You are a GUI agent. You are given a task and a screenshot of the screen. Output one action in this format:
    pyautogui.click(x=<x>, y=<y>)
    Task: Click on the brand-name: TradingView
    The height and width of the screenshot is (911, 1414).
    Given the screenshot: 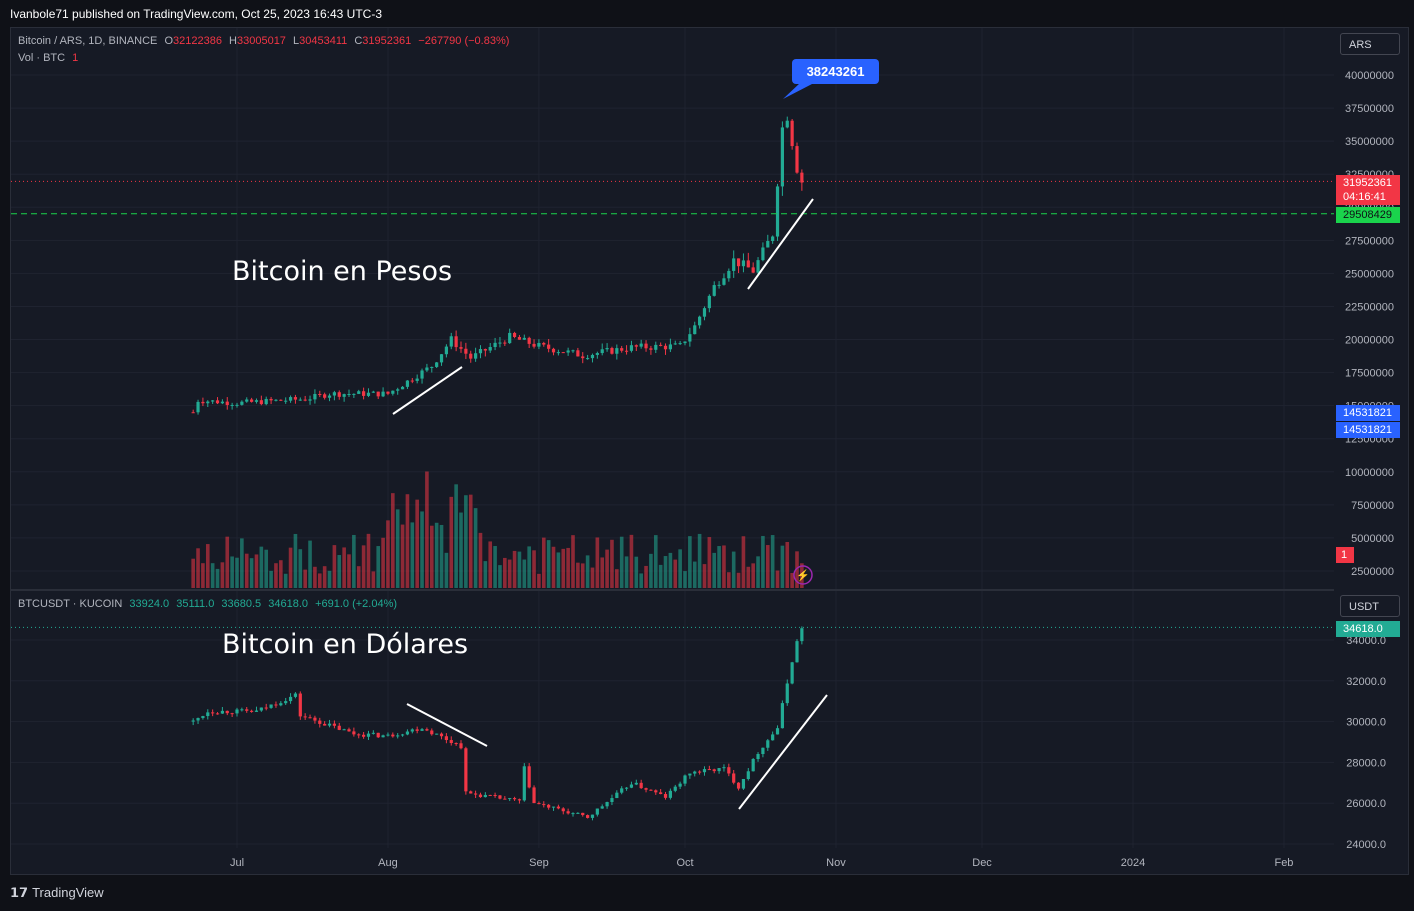 What is the action you would take?
    pyautogui.click(x=68, y=892)
    